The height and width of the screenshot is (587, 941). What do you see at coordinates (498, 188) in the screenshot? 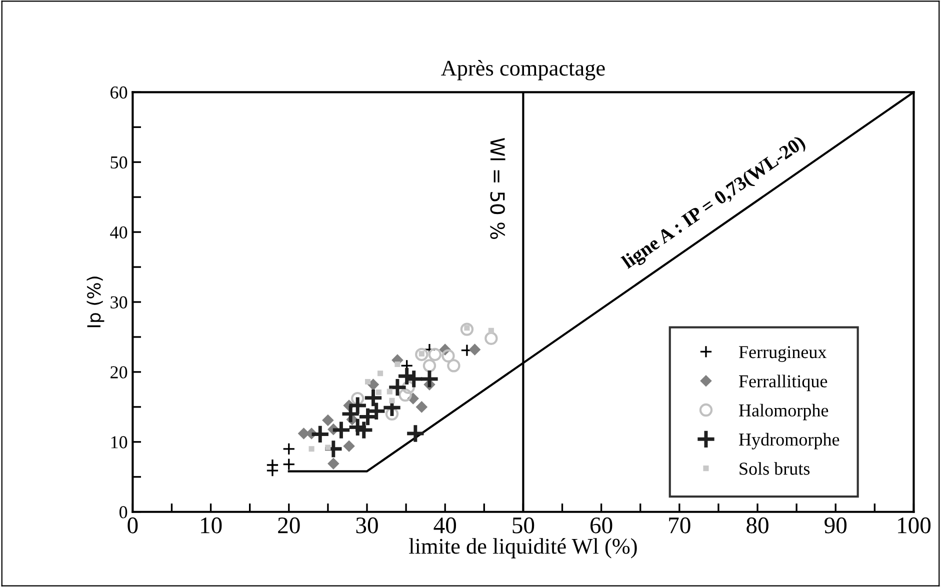
I see `ref-line-label: Wl = 50 %` at bounding box center [498, 188].